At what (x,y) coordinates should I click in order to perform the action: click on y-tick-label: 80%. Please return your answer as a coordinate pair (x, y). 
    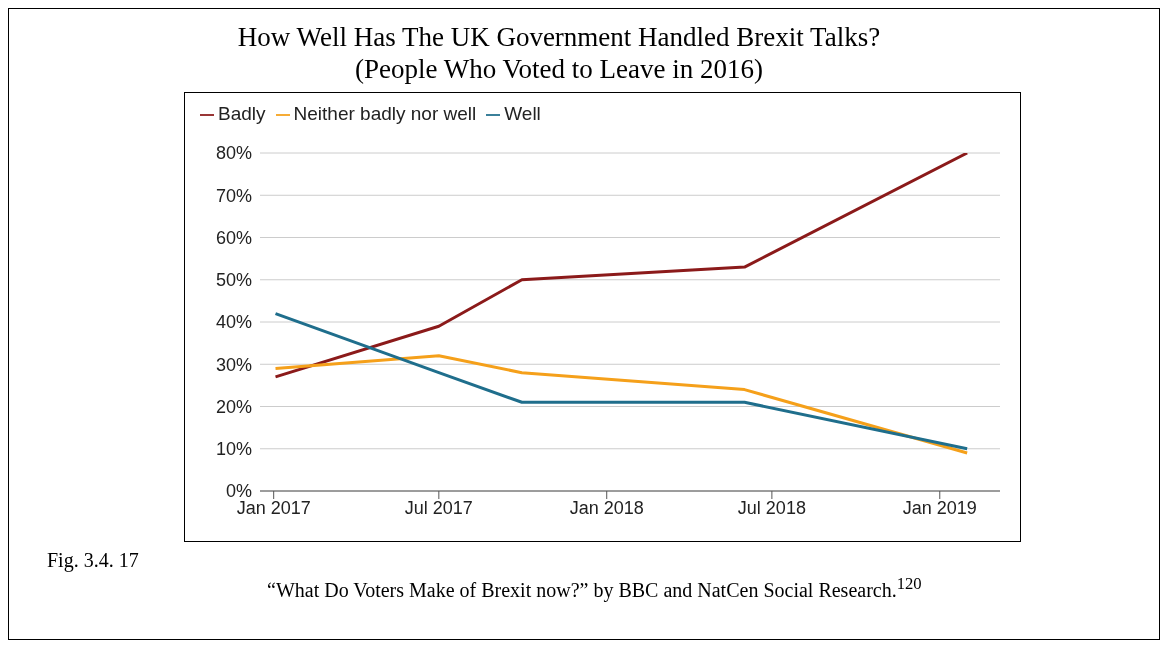
    Looking at the image, I should click on (233, 153).